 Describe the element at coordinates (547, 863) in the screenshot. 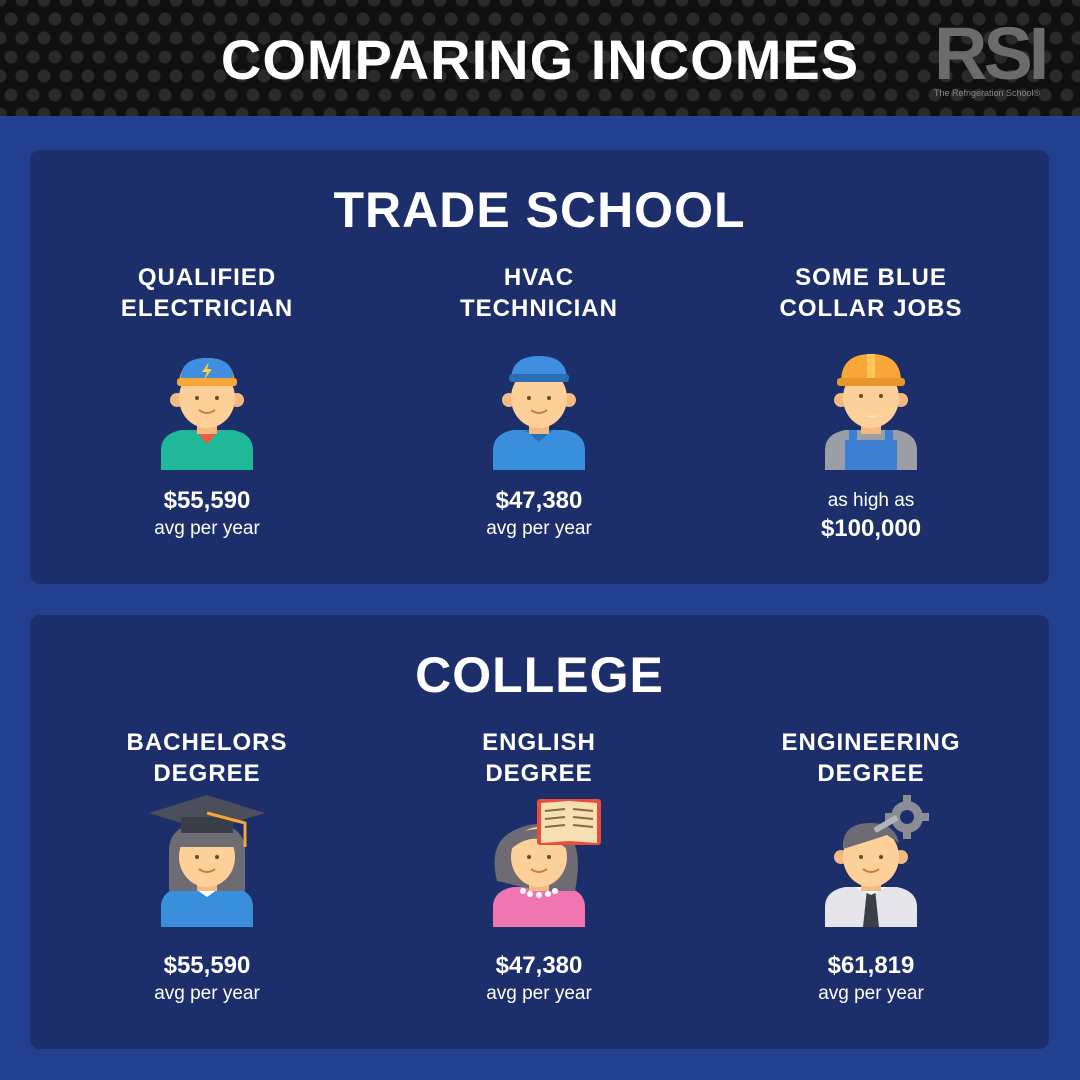

I see `reader-icon` at that location.